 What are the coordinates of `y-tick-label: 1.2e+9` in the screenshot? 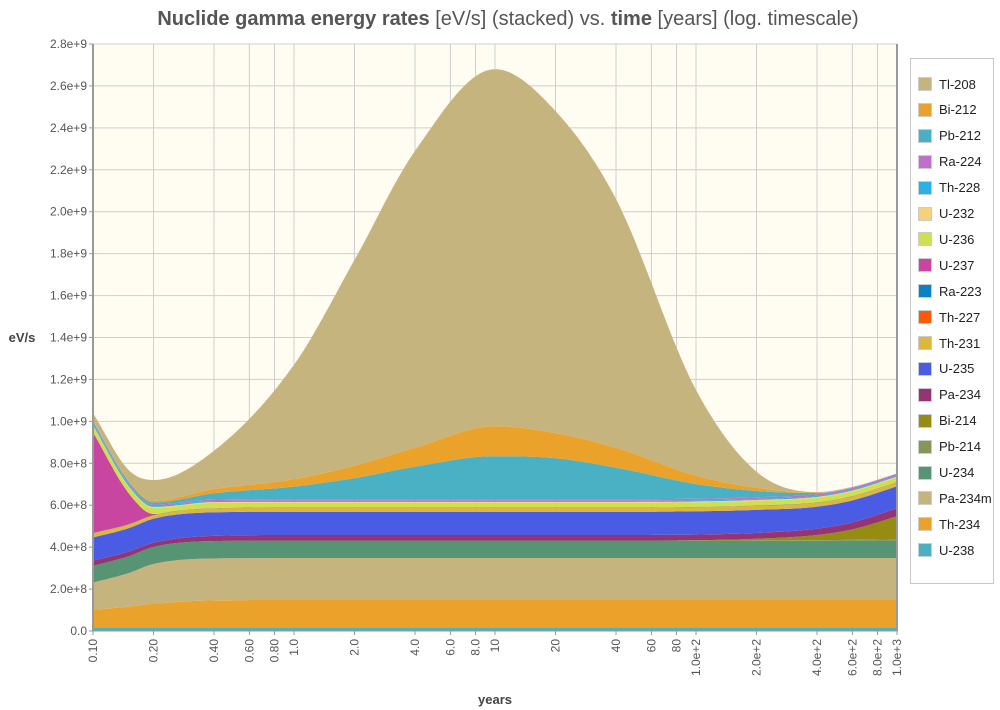 It's located at (68, 379).